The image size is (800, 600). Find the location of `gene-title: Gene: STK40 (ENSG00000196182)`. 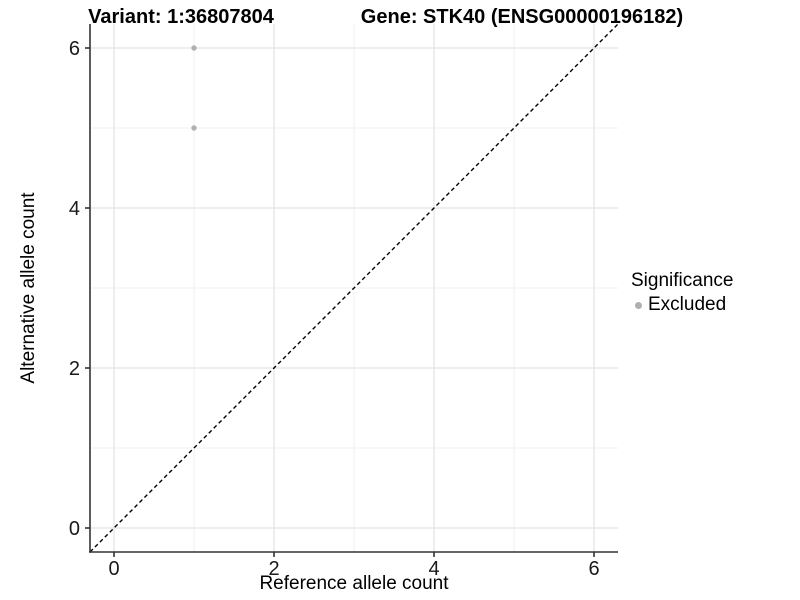

gene-title: Gene: STK40 (ENSG00000196182) is located at coordinates (522, 17).